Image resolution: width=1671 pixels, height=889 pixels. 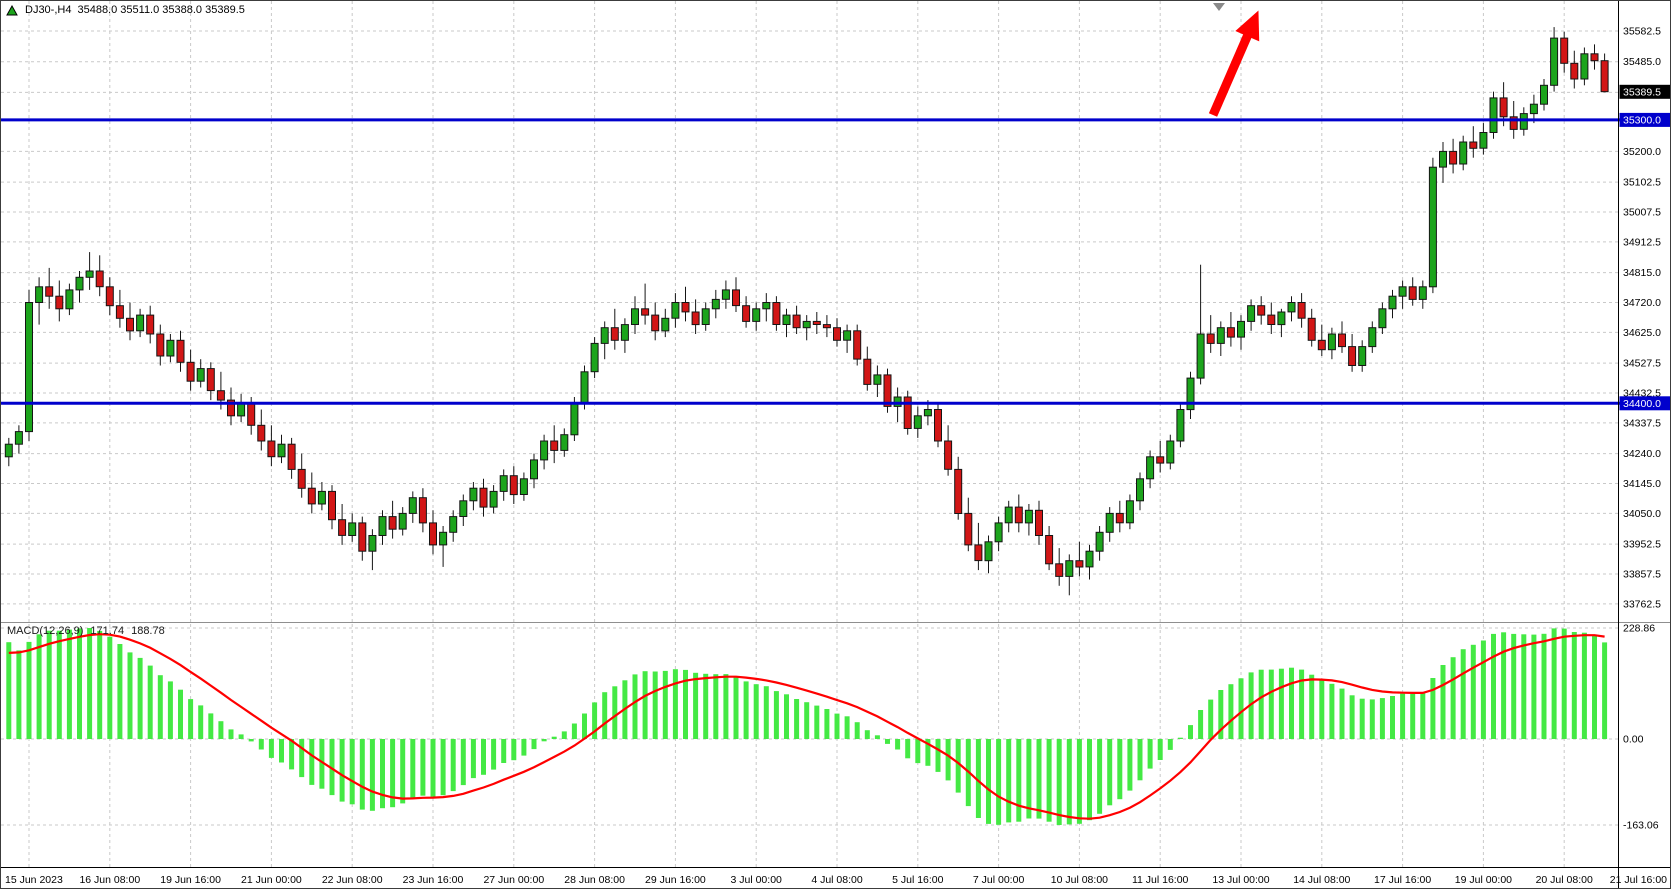 What do you see at coordinates (1235, 62) in the screenshot?
I see `trend-arrow-annotation` at bounding box center [1235, 62].